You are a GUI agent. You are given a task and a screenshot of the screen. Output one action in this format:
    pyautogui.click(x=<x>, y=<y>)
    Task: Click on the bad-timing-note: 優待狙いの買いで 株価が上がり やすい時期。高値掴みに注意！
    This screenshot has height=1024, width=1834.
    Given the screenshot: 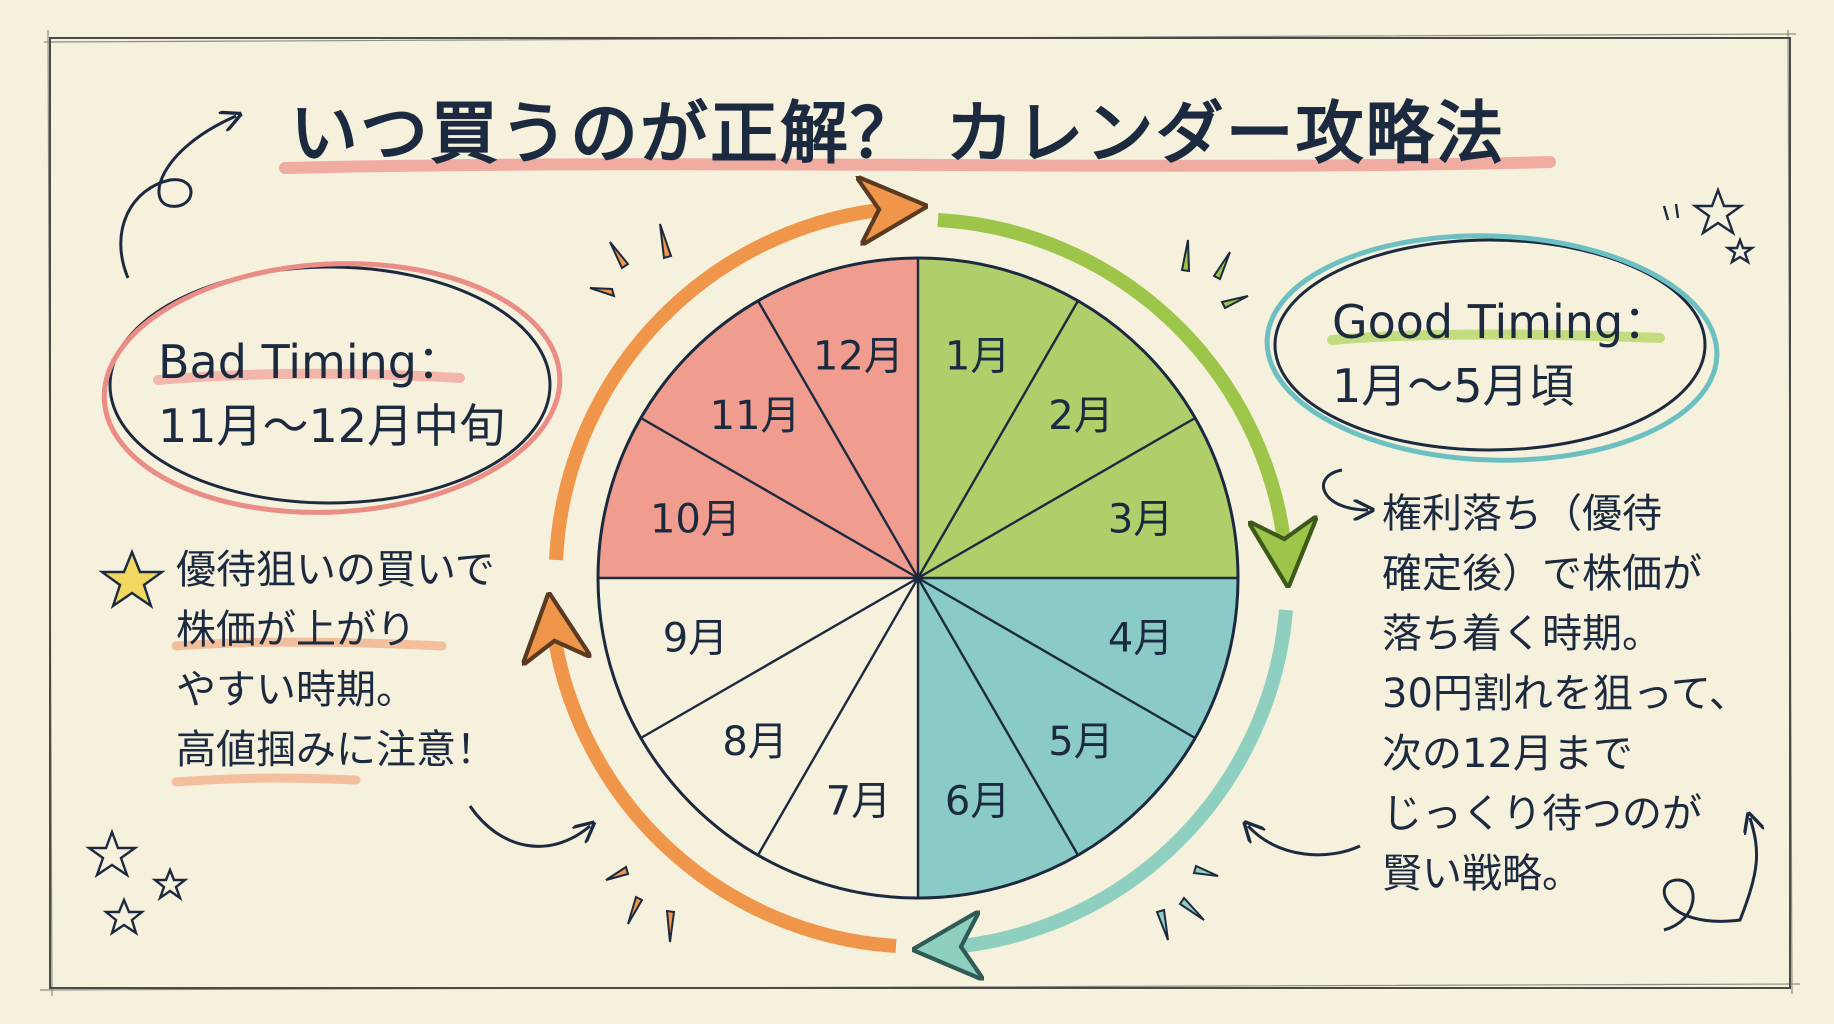 What is the action you would take?
    pyautogui.click(x=336, y=660)
    